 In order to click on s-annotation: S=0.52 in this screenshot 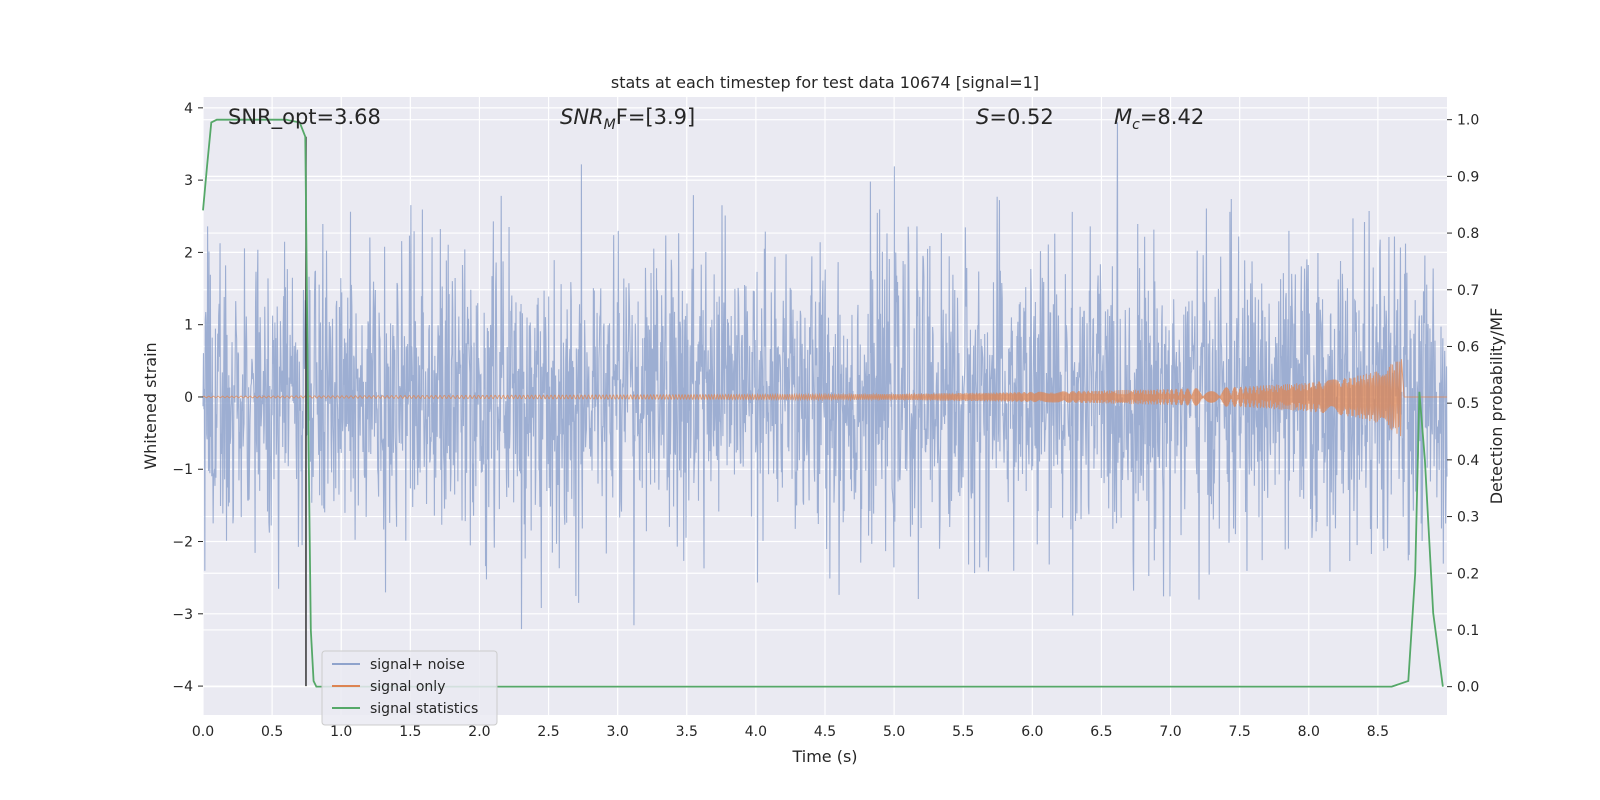, I will do `click(1015, 117)`.